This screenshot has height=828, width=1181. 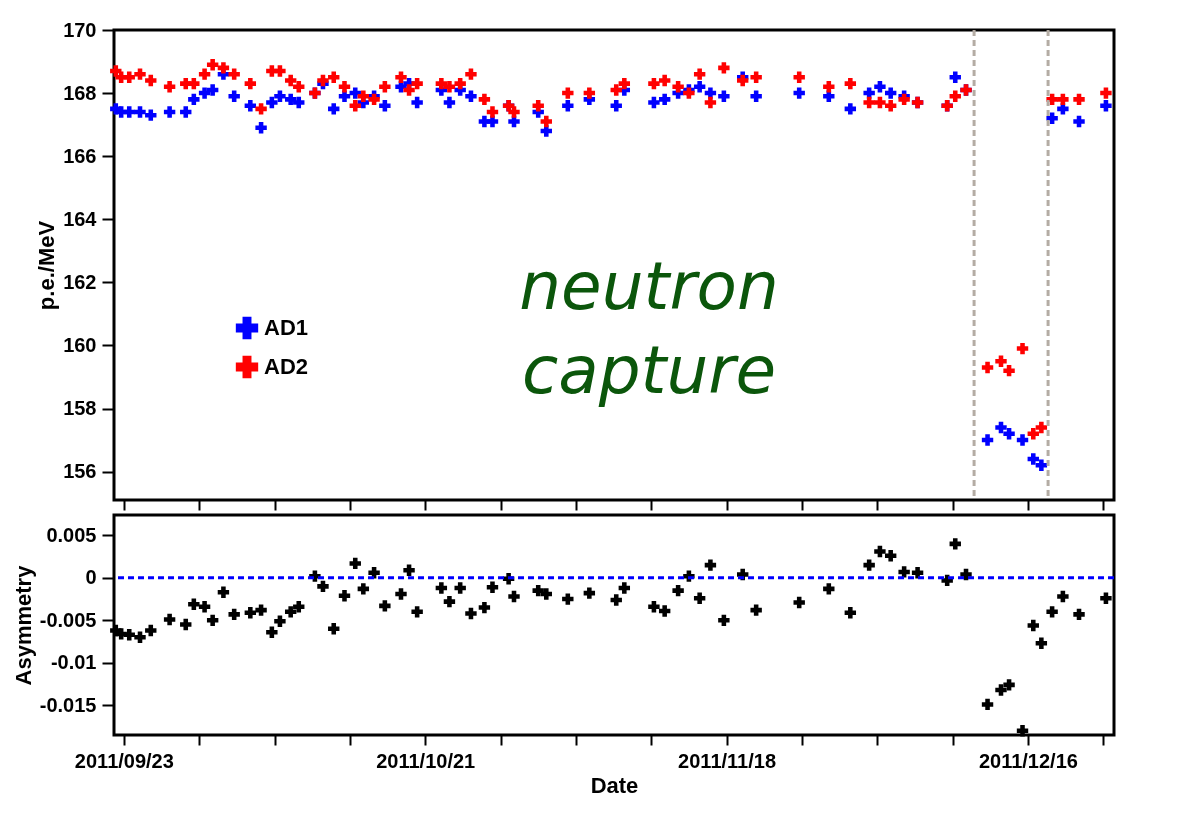 I want to click on y-tick-label: 164, so click(x=80, y=218).